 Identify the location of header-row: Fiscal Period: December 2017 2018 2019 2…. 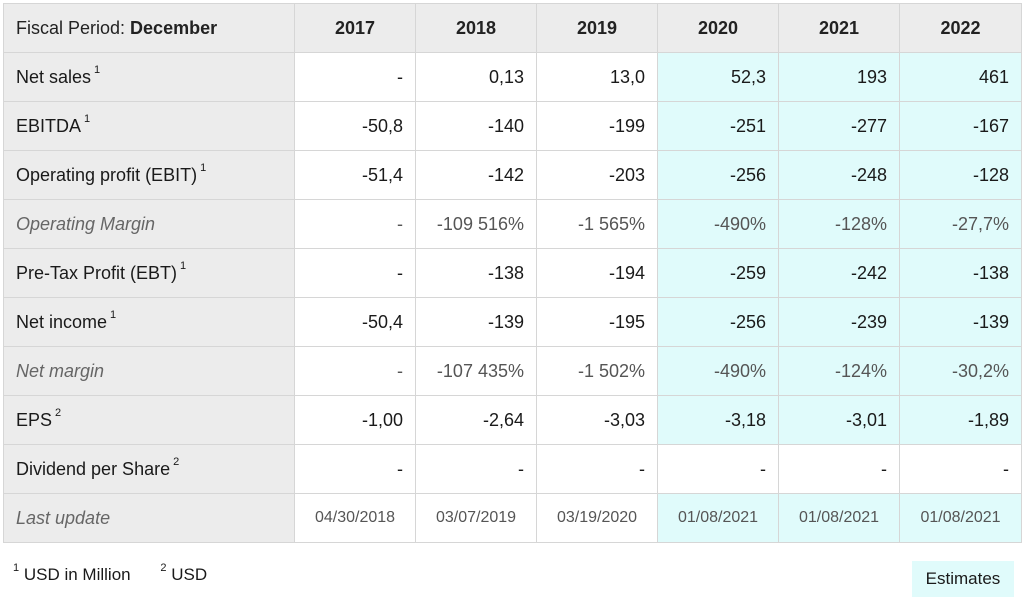
(512, 28).